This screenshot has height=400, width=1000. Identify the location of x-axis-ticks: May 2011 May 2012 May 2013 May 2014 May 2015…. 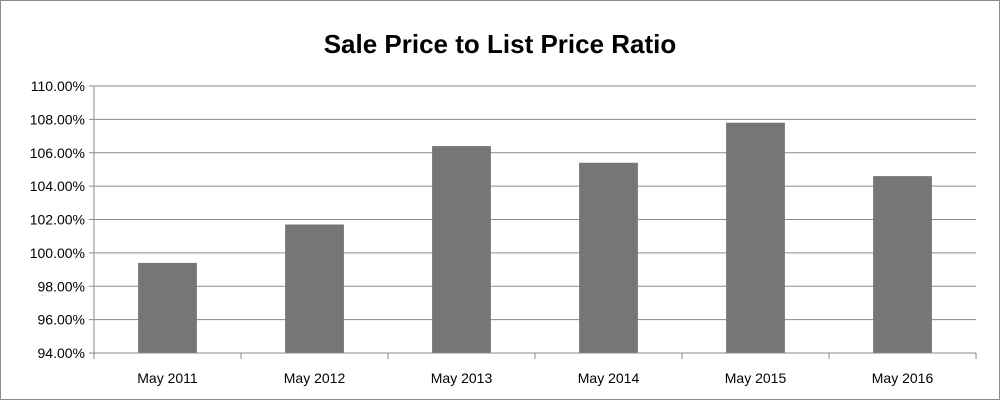
(535, 369).